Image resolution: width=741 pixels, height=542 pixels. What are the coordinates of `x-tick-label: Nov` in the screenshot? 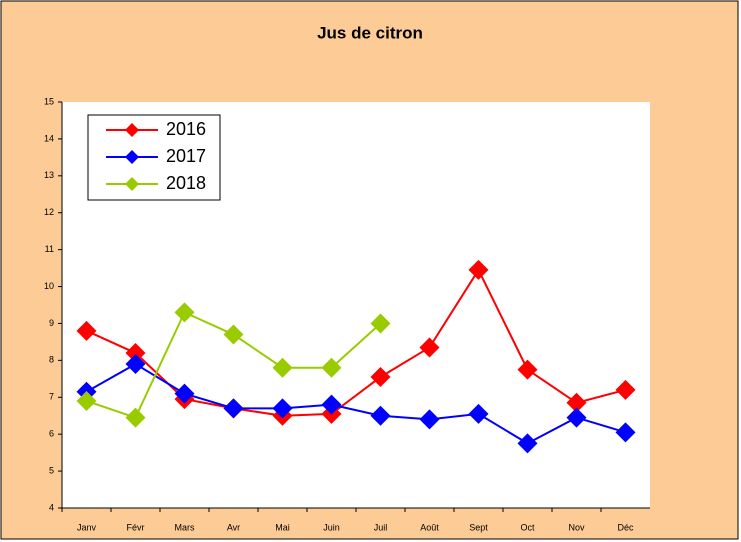 It's located at (576, 527).